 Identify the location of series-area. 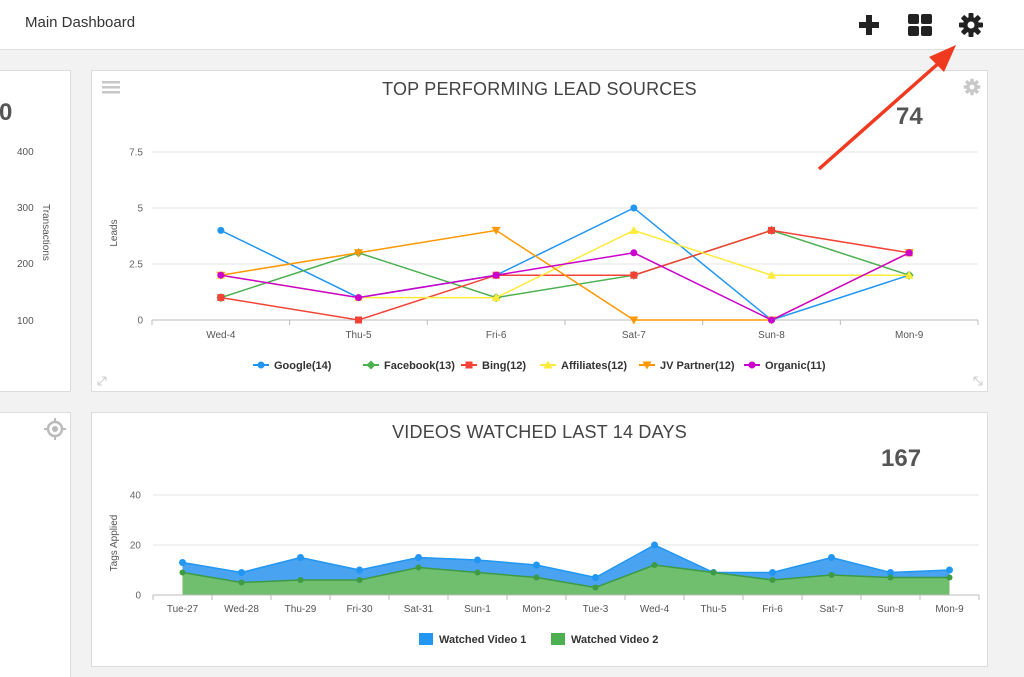
(566, 580).